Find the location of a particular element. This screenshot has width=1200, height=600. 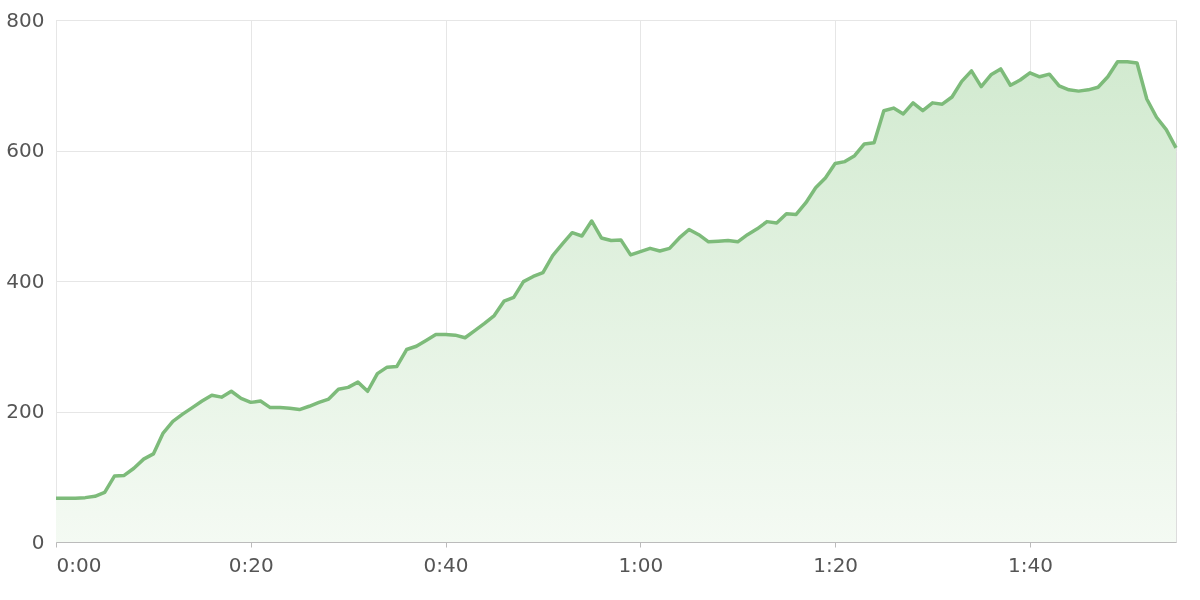

y-tick-label: 600 is located at coordinates (25, 150).